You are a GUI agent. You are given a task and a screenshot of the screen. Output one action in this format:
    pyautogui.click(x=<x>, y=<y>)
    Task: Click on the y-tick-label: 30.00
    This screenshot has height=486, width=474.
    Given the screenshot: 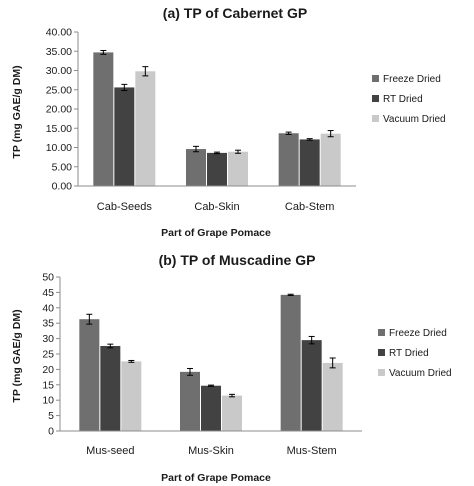 What is the action you would take?
    pyautogui.click(x=59, y=71)
    